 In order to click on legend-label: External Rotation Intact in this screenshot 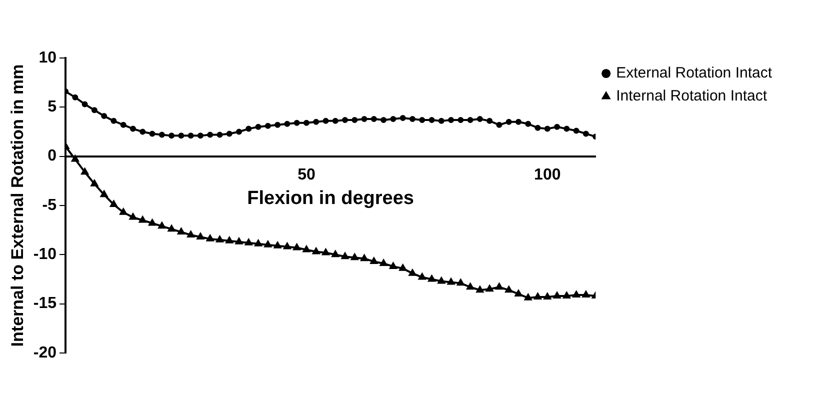, I will do `click(694, 73)`.